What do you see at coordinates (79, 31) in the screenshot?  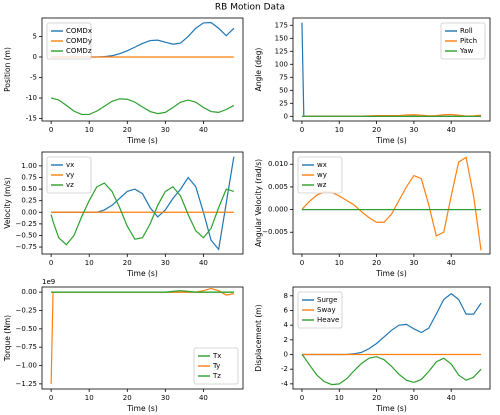 I see `legend-label: COMDx` at bounding box center [79, 31].